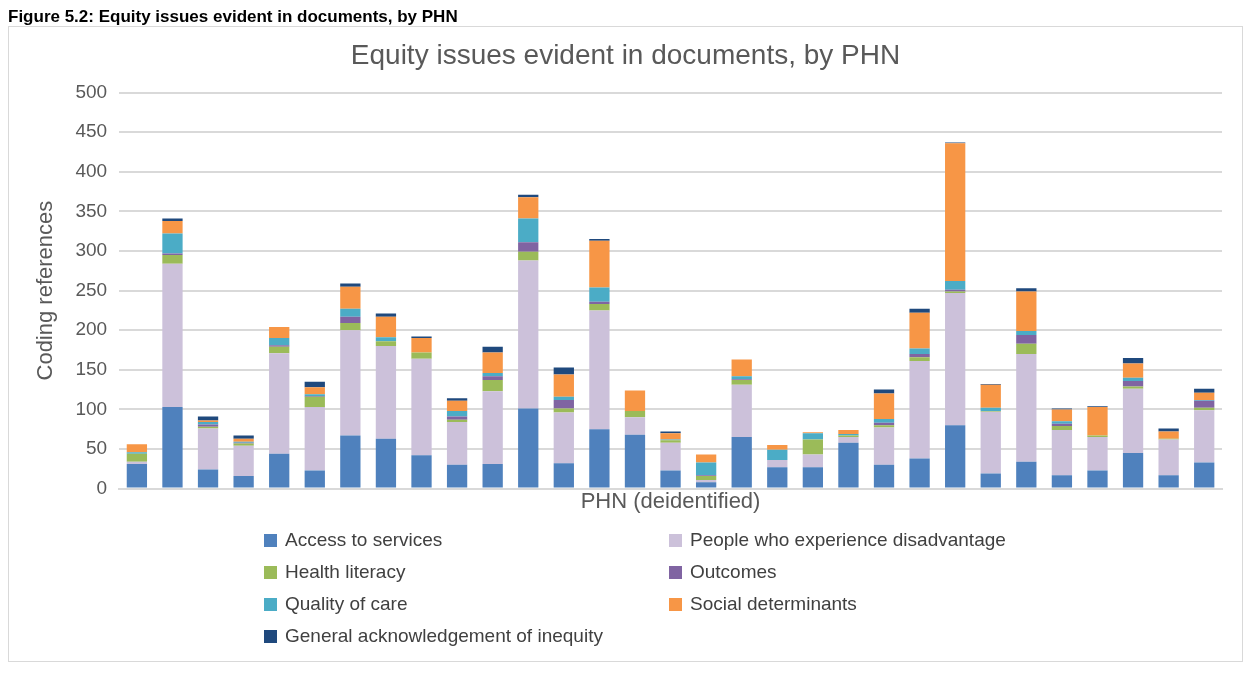 Image resolution: width=1251 pixels, height=681 pixels. Describe the element at coordinates (91, 171) in the screenshot. I see `y-tick-label: 400` at that location.